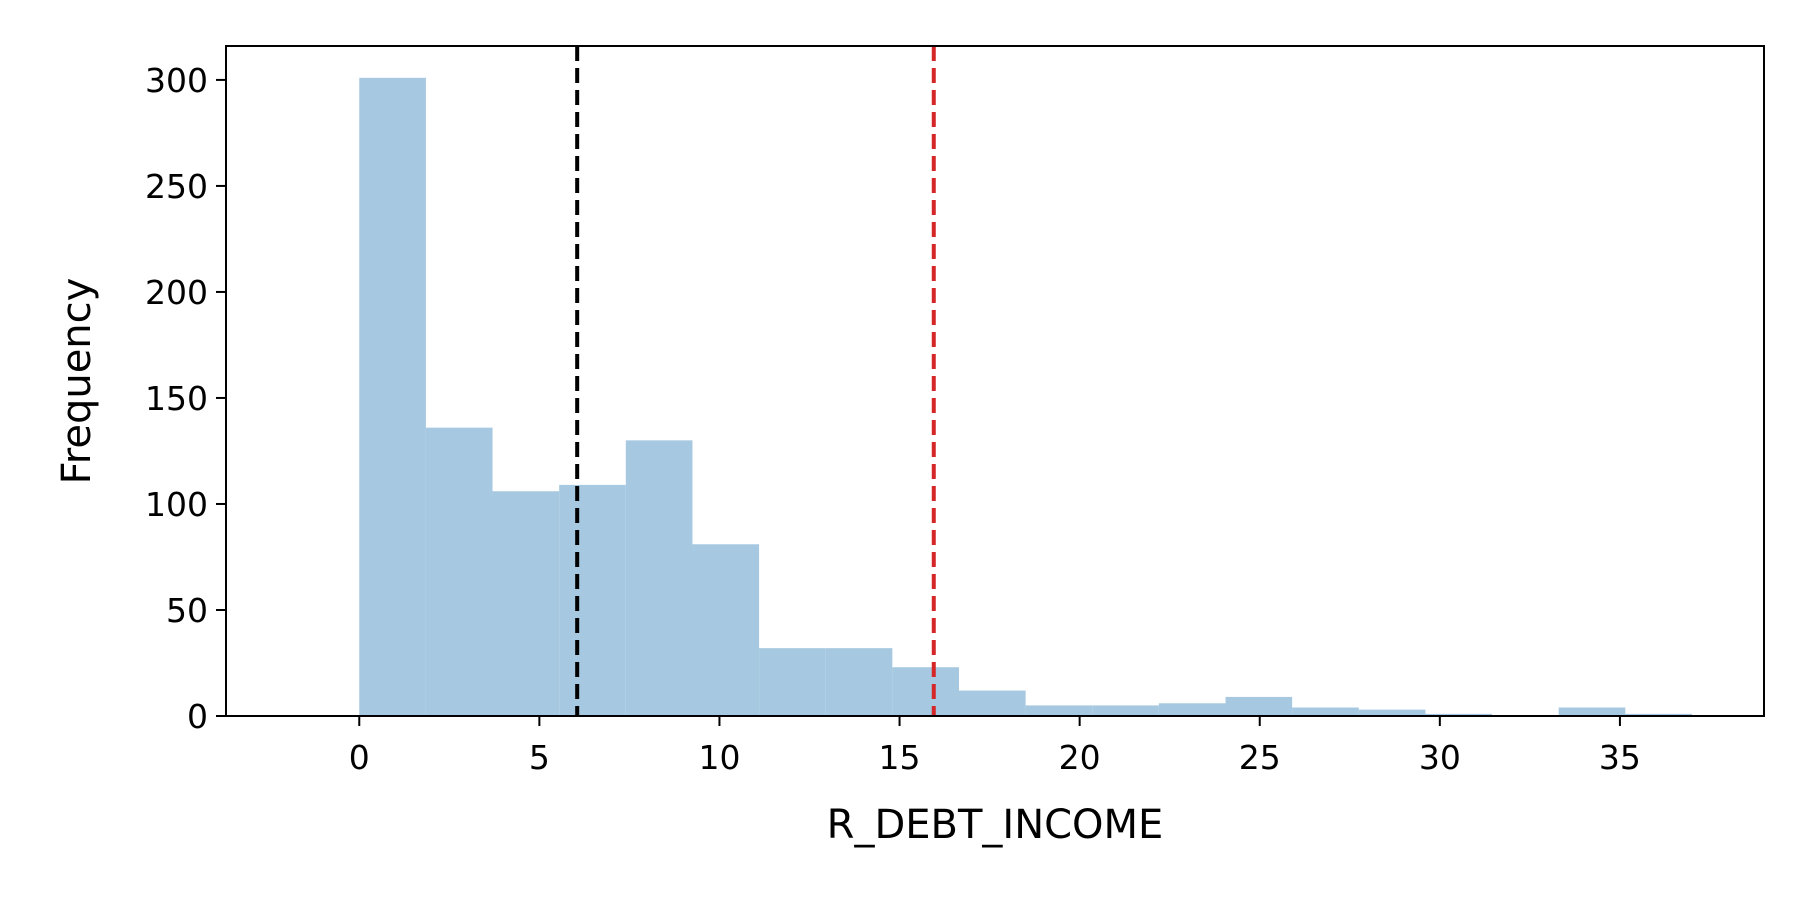 The image size is (1800, 900). I want to click on y-axis-ticks: 0 50 100 150 200 250 300, so click(185, 398).